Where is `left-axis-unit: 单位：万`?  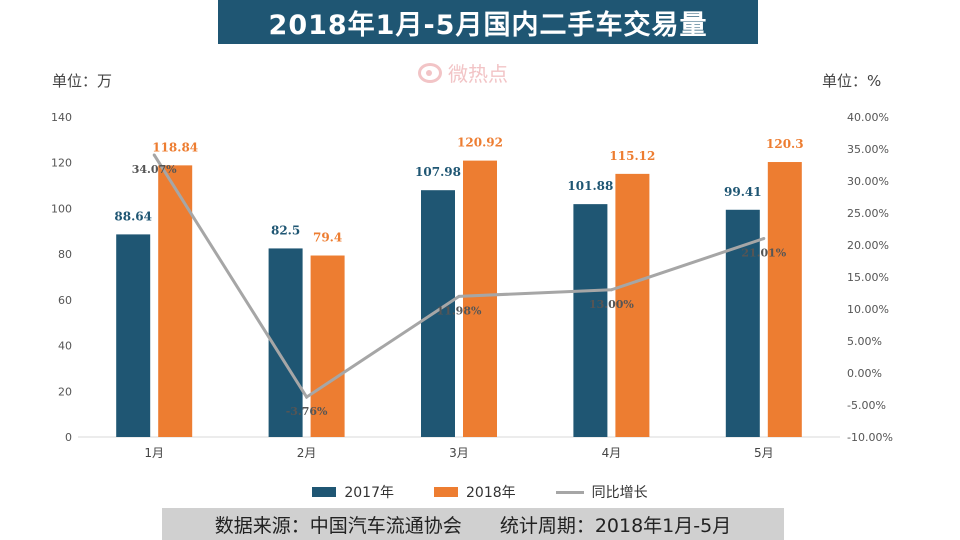 left-axis-unit: 单位：万 is located at coordinates (82, 81).